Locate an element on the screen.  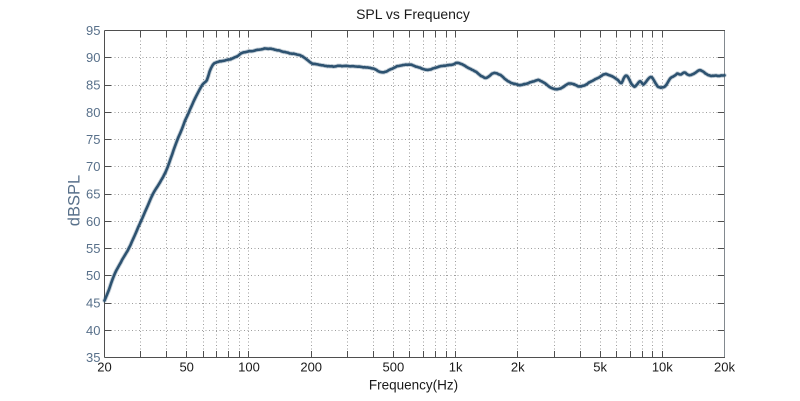
svg-text: 40 is located at coordinates (93, 330).